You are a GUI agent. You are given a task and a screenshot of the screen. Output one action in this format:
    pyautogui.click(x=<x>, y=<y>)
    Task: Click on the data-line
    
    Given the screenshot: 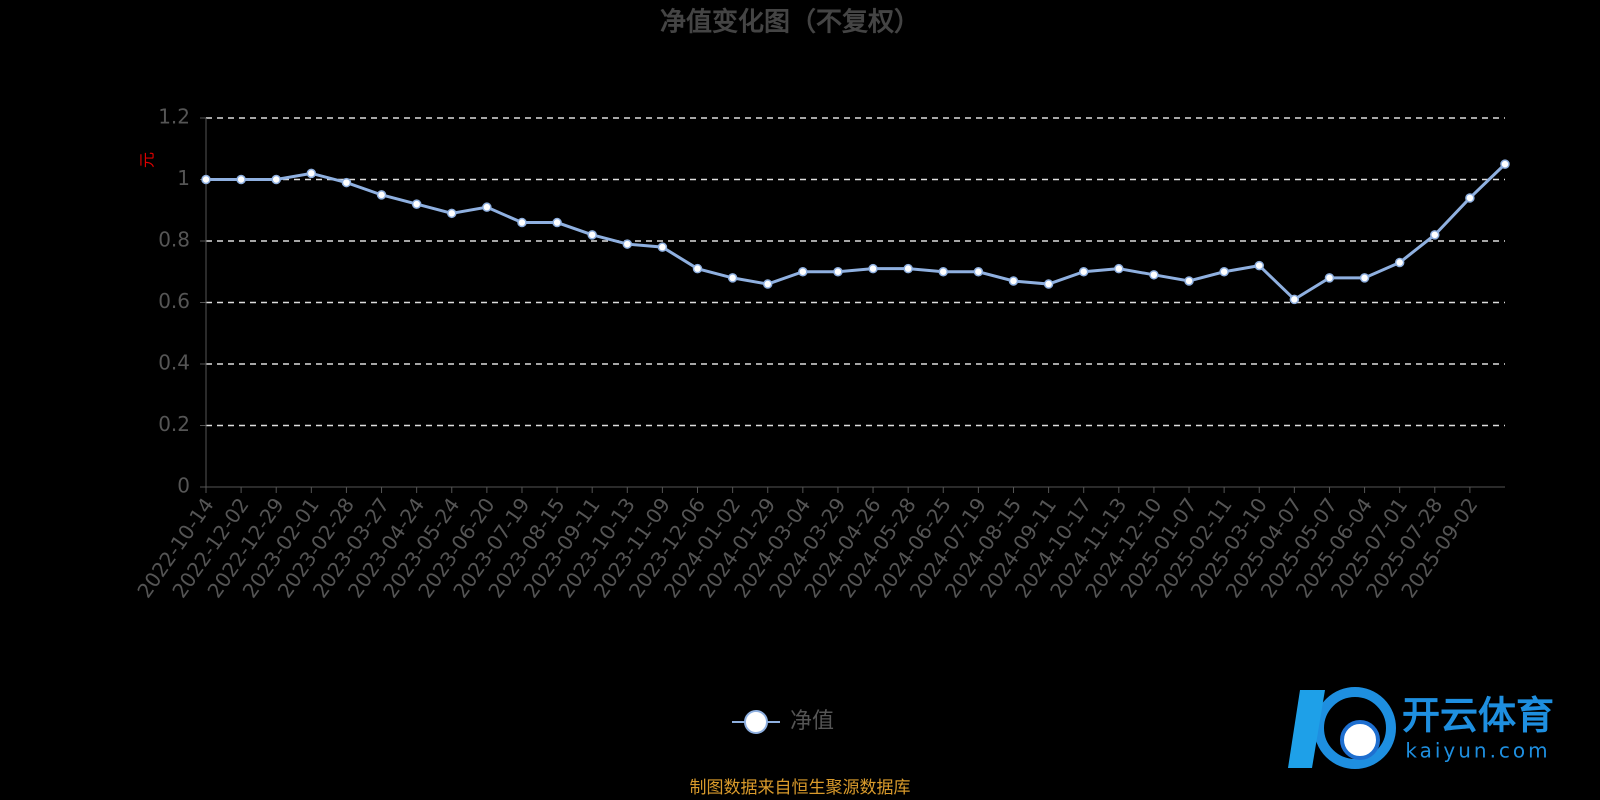 What is the action you would take?
    pyautogui.click(x=856, y=232)
    